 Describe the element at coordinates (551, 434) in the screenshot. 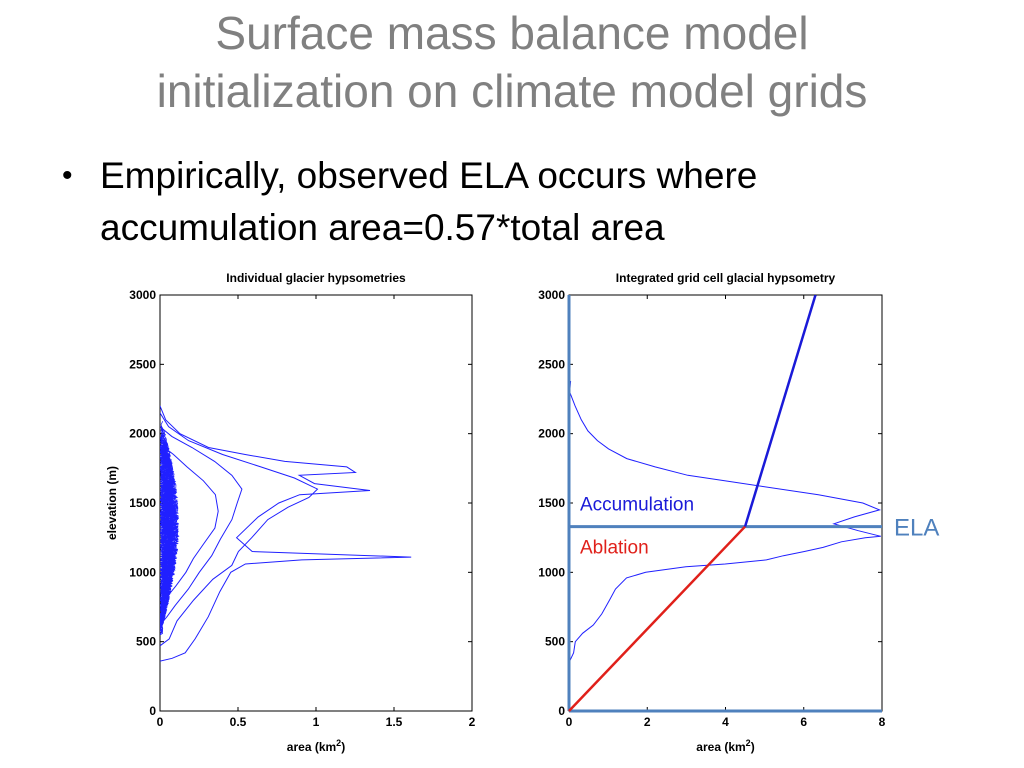

I see `chart1-ytick-label: 2000` at that location.